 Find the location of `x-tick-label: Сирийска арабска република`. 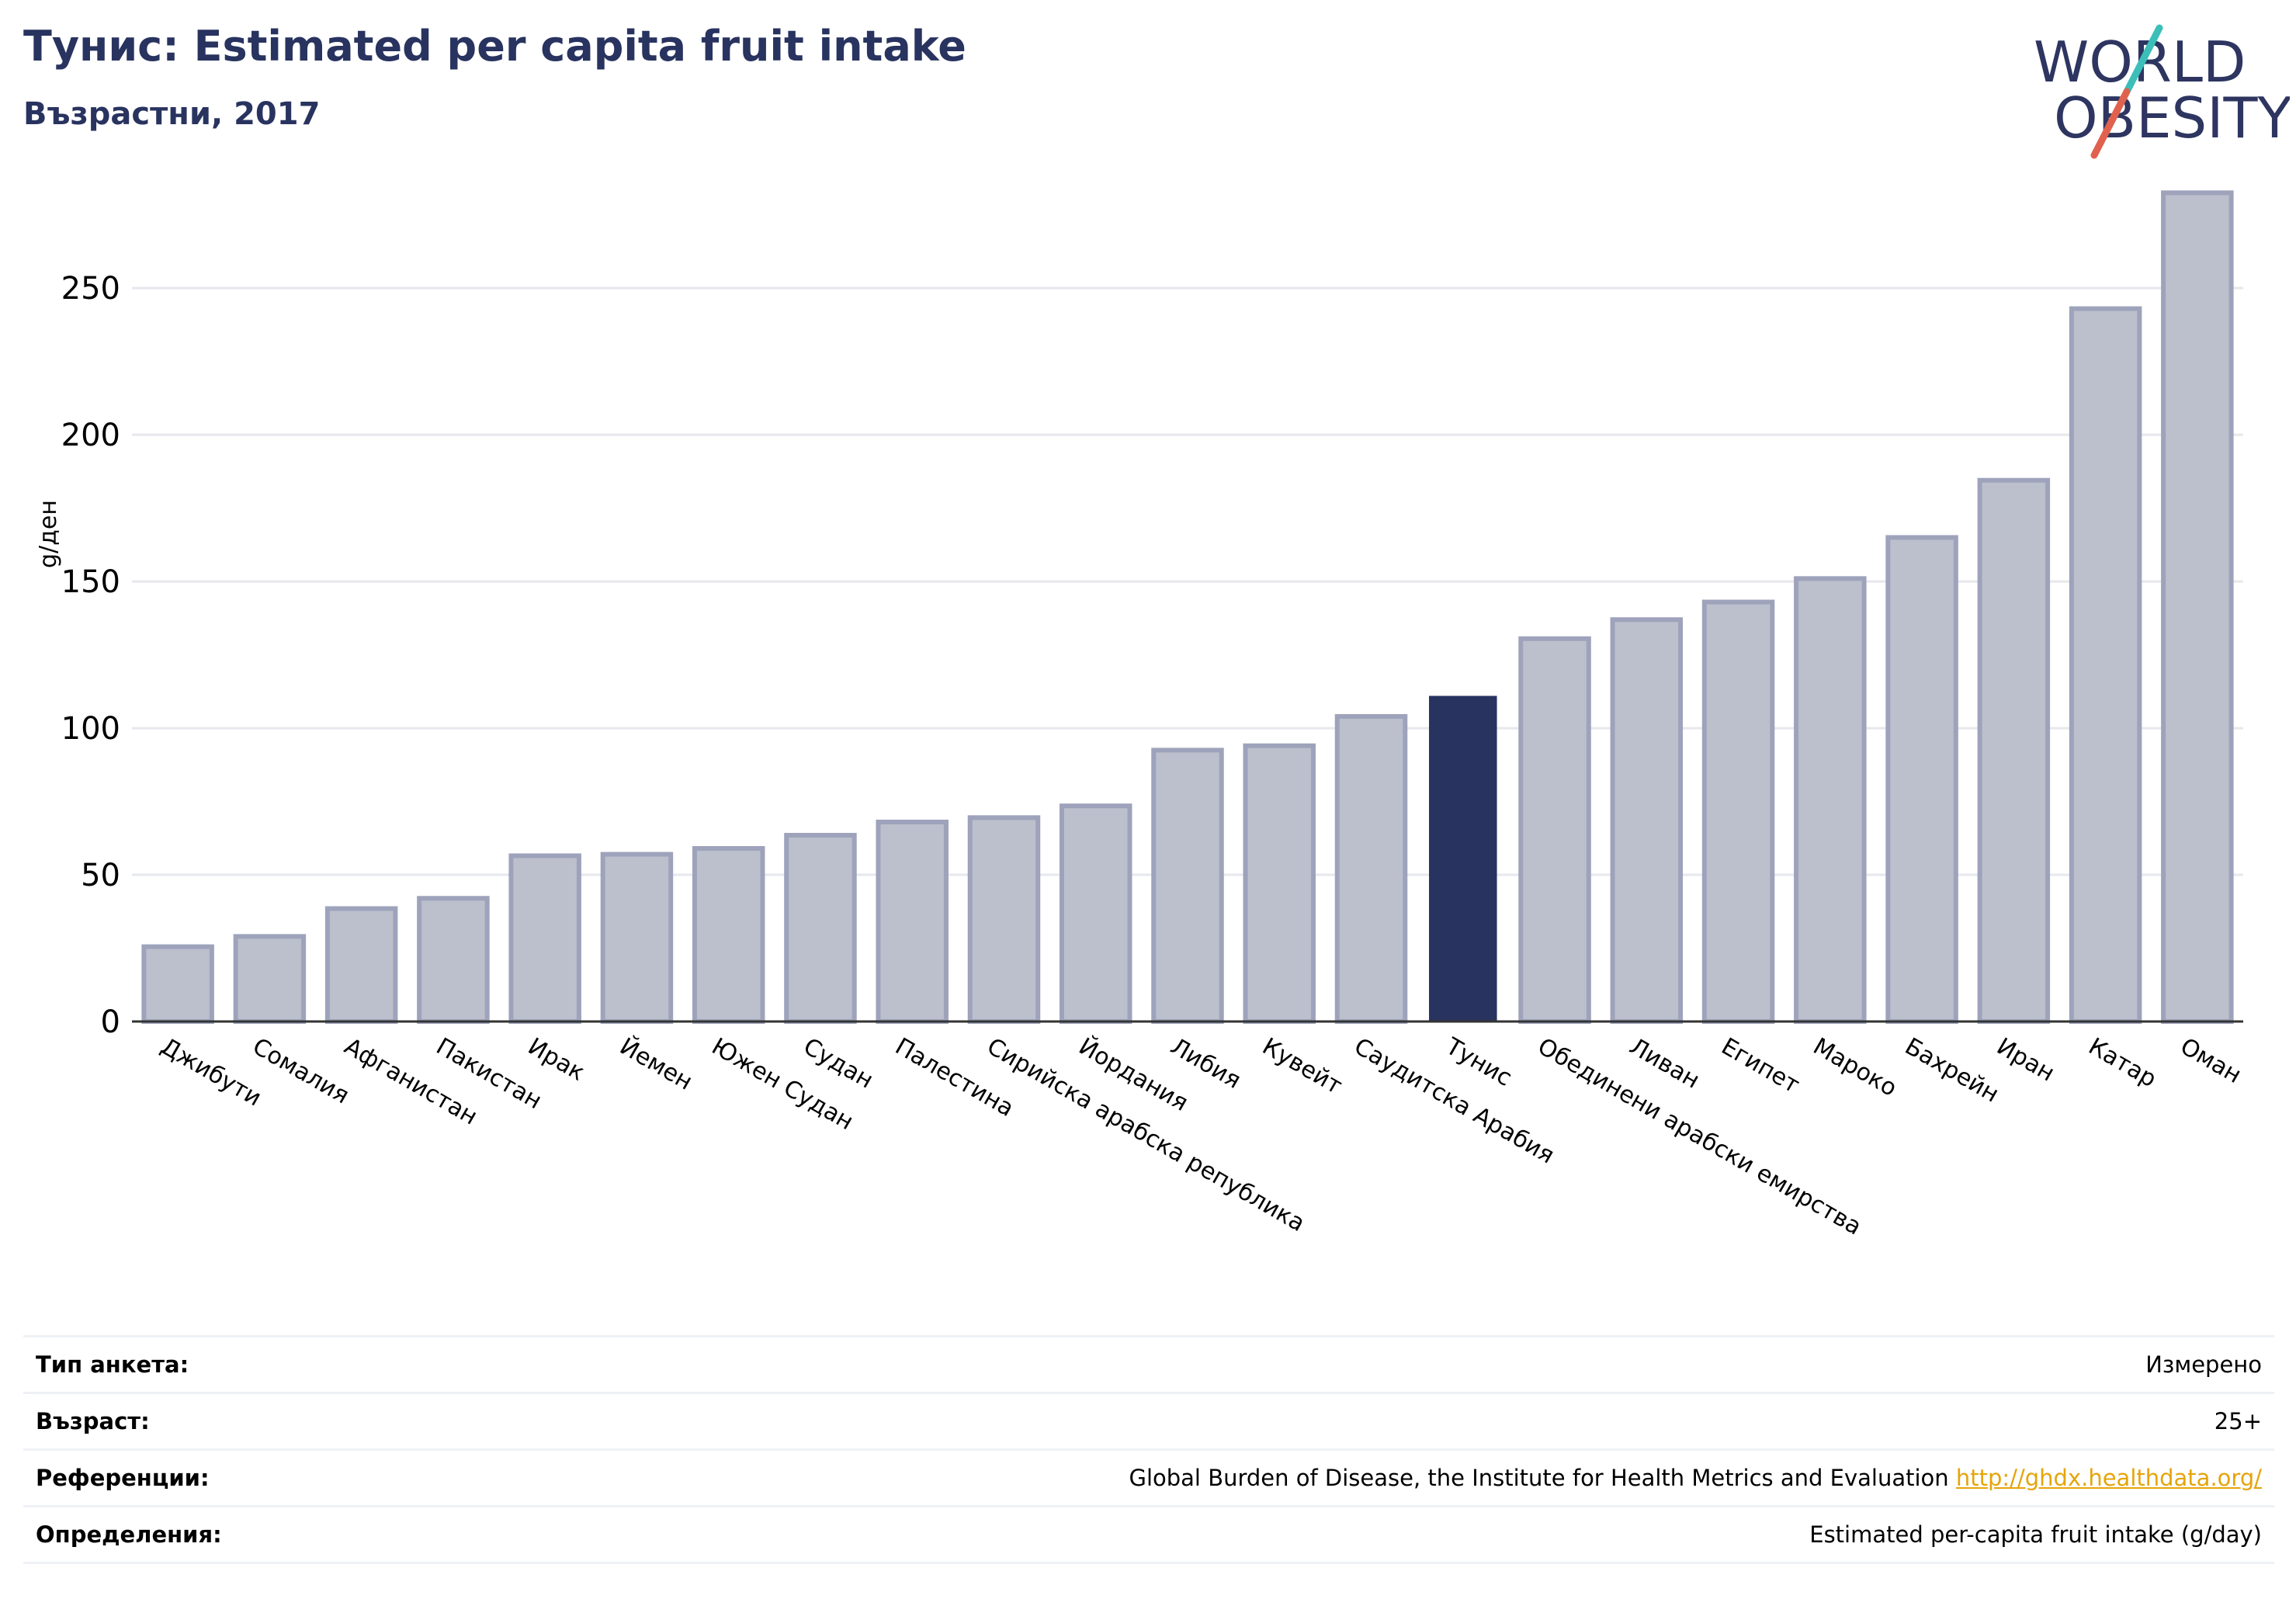

x-tick-label: Сирийска арабска република is located at coordinates (1145, 1135).